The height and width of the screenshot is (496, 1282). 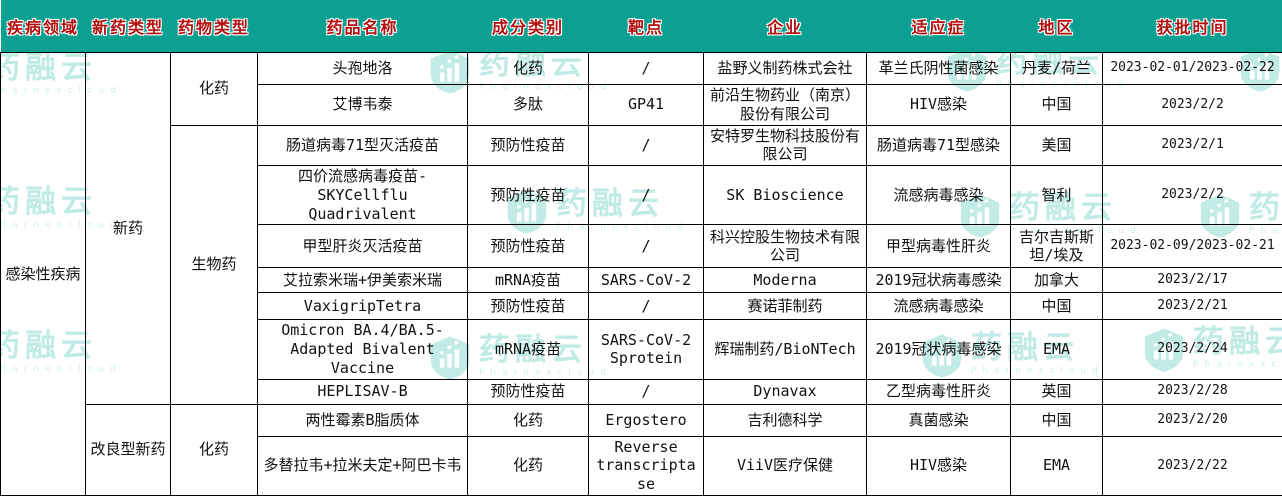 I want to click on cell-region: 吉尔吉斯斯坦/埃及, so click(x=1057, y=246).